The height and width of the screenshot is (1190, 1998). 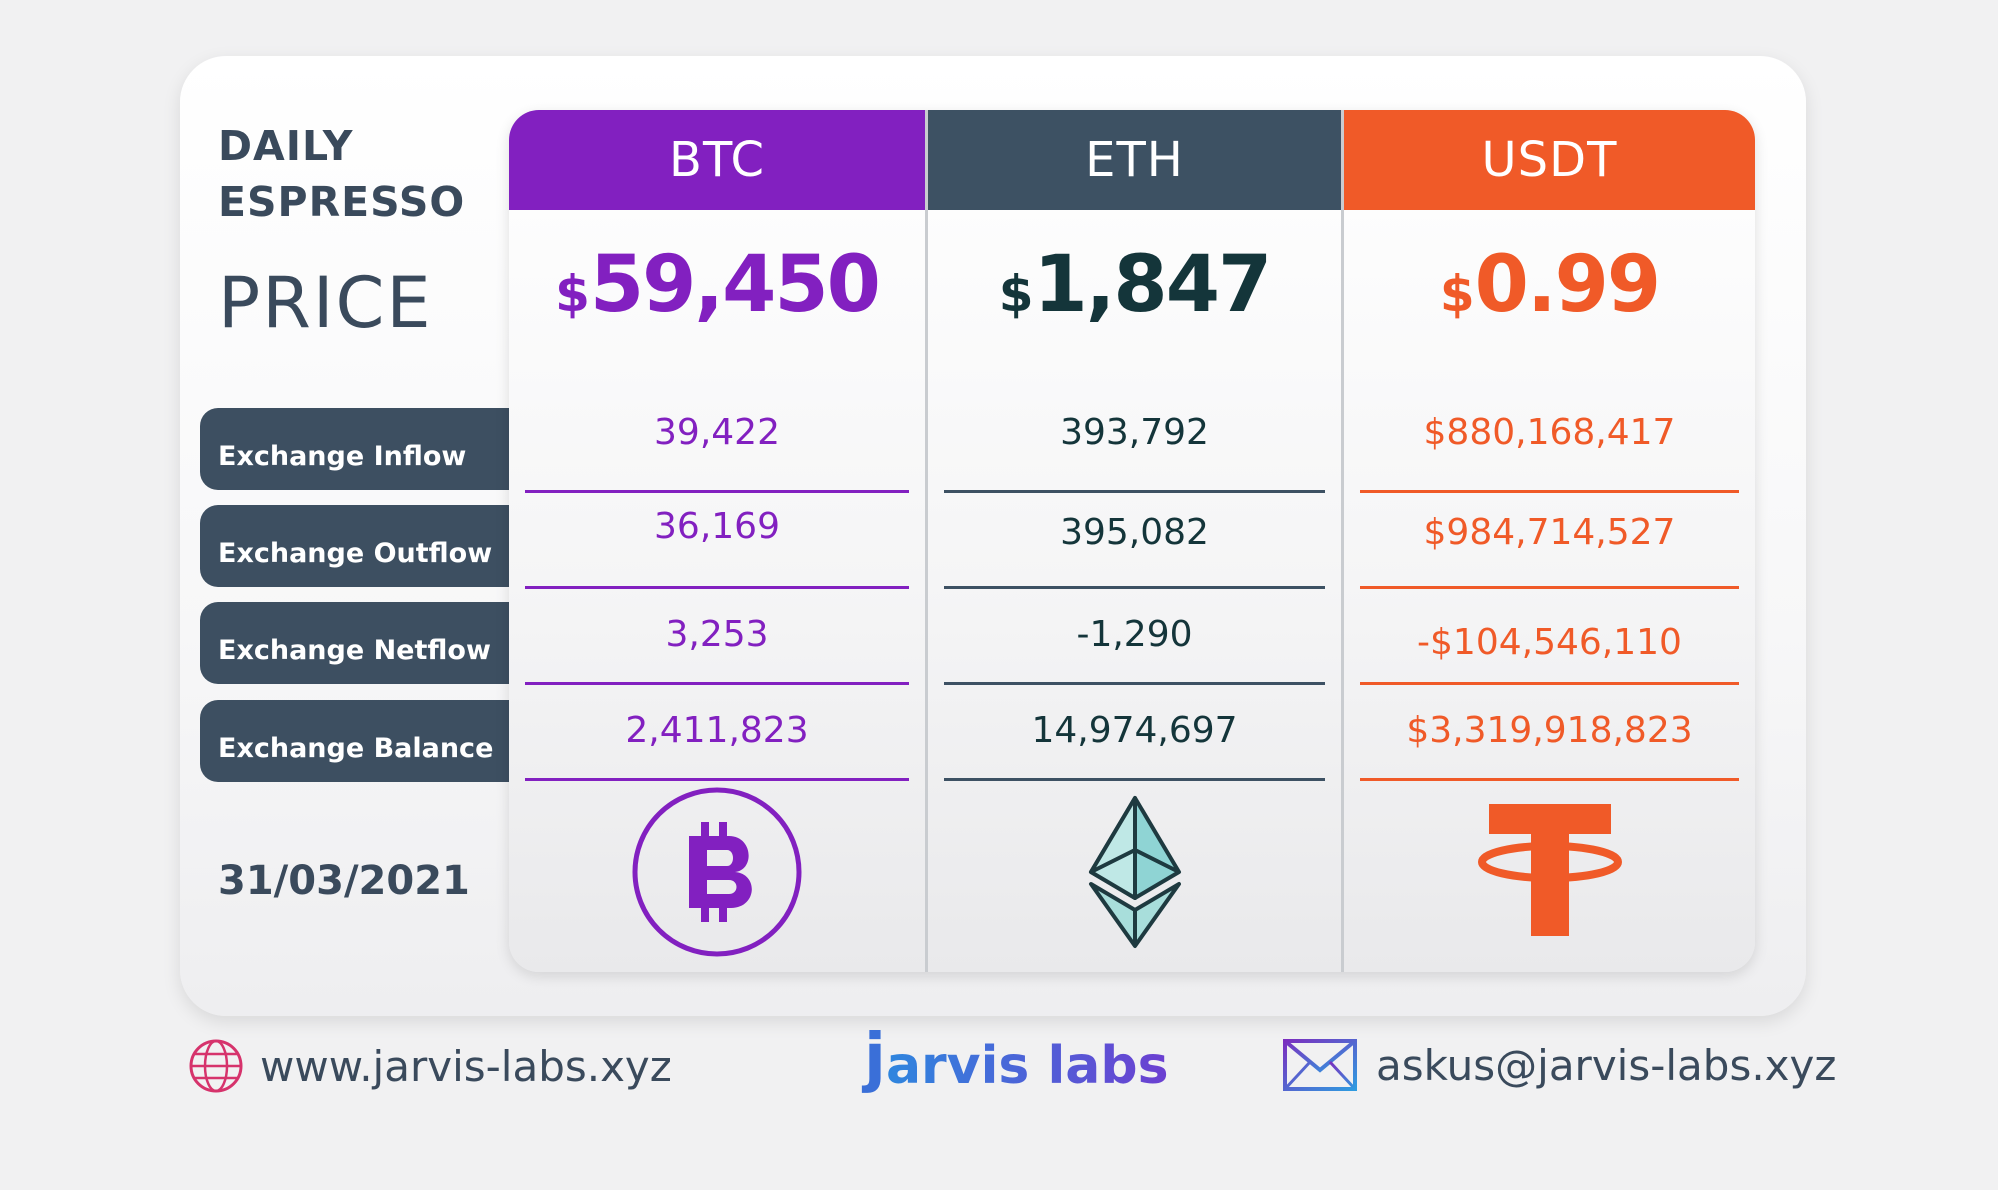 What do you see at coordinates (717, 730) in the screenshot?
I see `btc-balance: 2,411,823` at bounding box center [717, 730].